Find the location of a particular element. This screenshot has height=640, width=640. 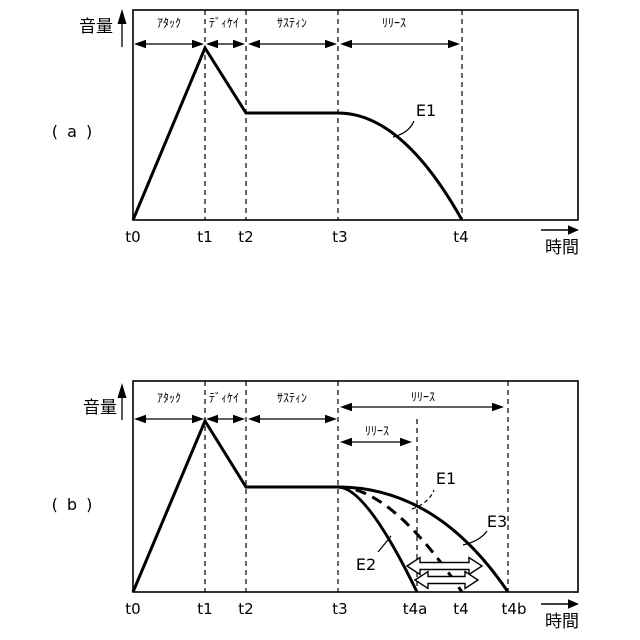

panel-b-t3-tick: t3 is located at coordinates (339, 609).